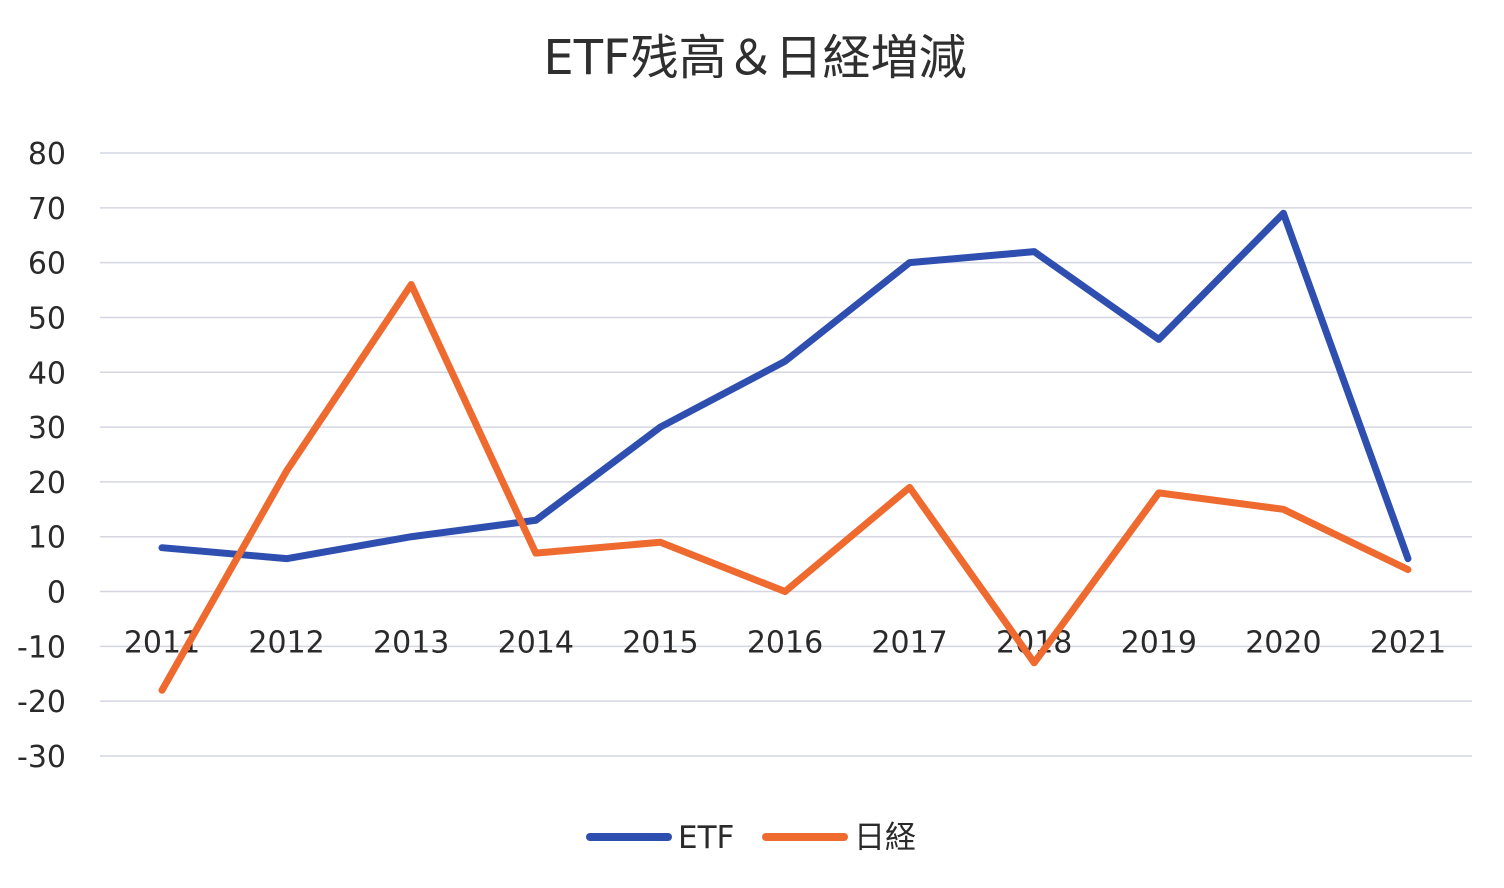 The height and width of the screenshot is (888, 1504). Describe the element at coordinates (56, 593) in the screenshot. I see `y-tick-label: 0` at that location.